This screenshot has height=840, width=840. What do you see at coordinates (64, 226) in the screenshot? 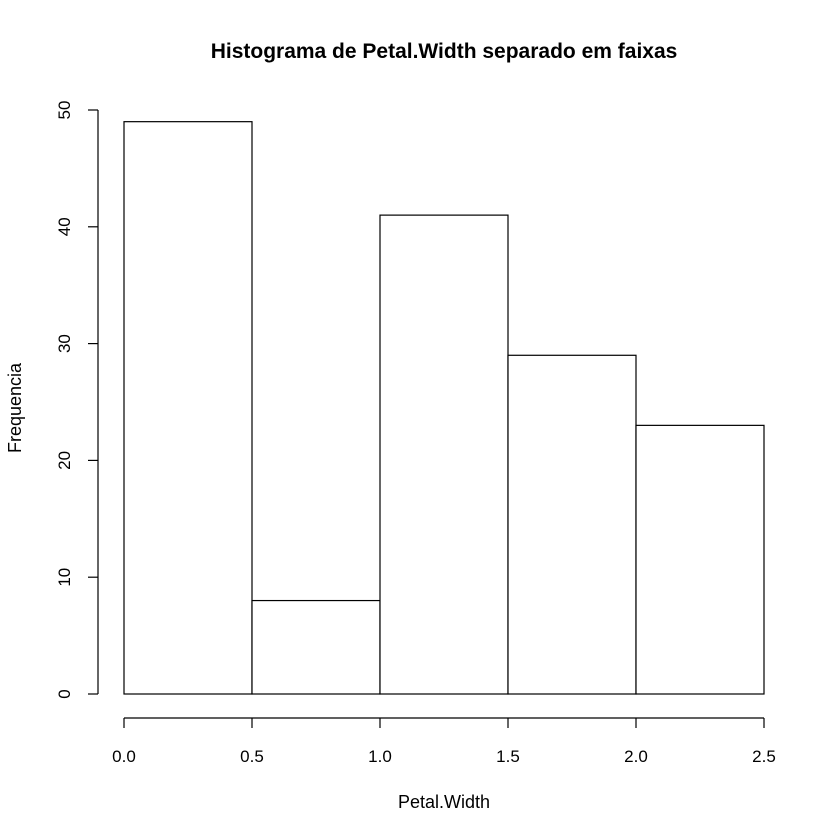
I see `y-tick-label-4: 40` at bounding box center [64, 226].